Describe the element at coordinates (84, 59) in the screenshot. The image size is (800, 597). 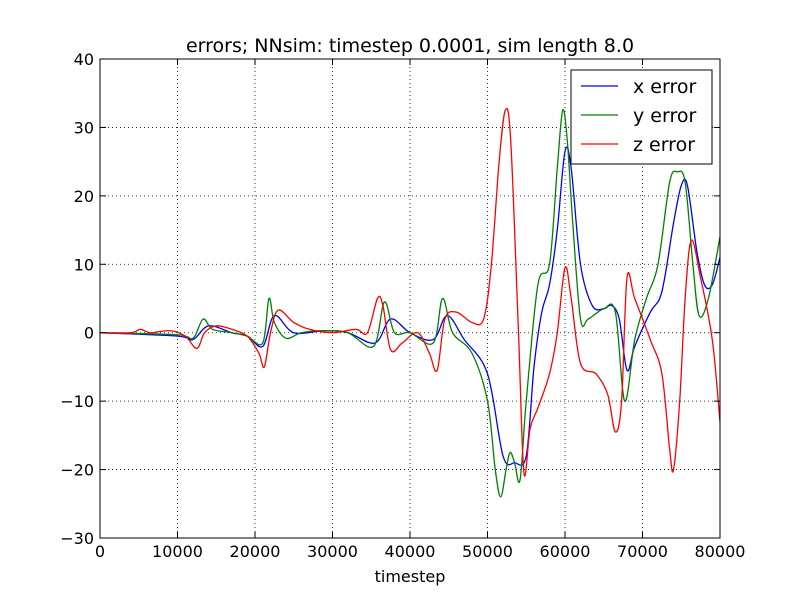
I see `y-tick-label: 40` at that location.